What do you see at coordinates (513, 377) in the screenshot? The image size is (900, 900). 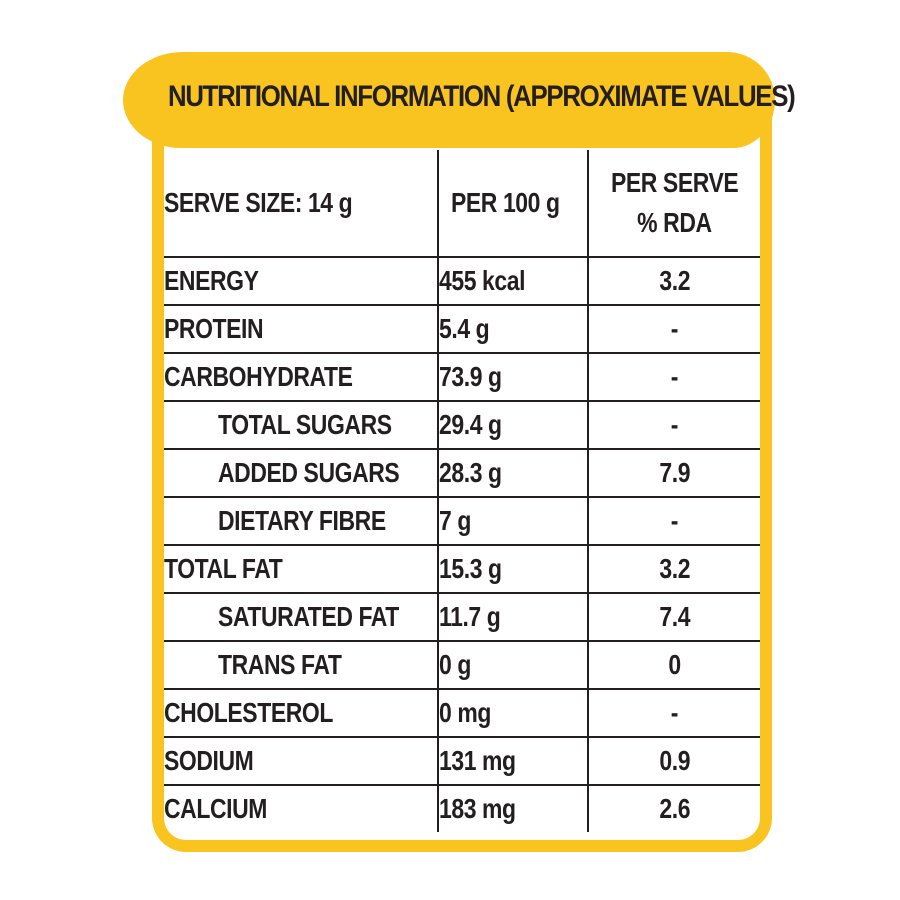 I see `per-100g-value: 73.9 g` at bounding box center [513, 377].